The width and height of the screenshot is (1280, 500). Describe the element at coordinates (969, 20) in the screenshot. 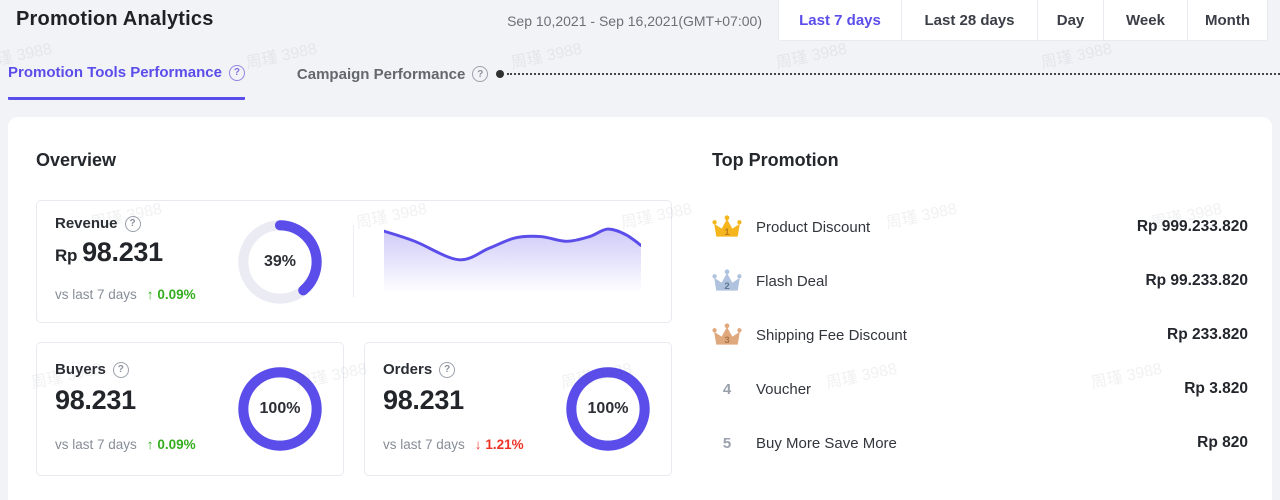

I see `range-button-last-28-days: Last 28 days` at that location.